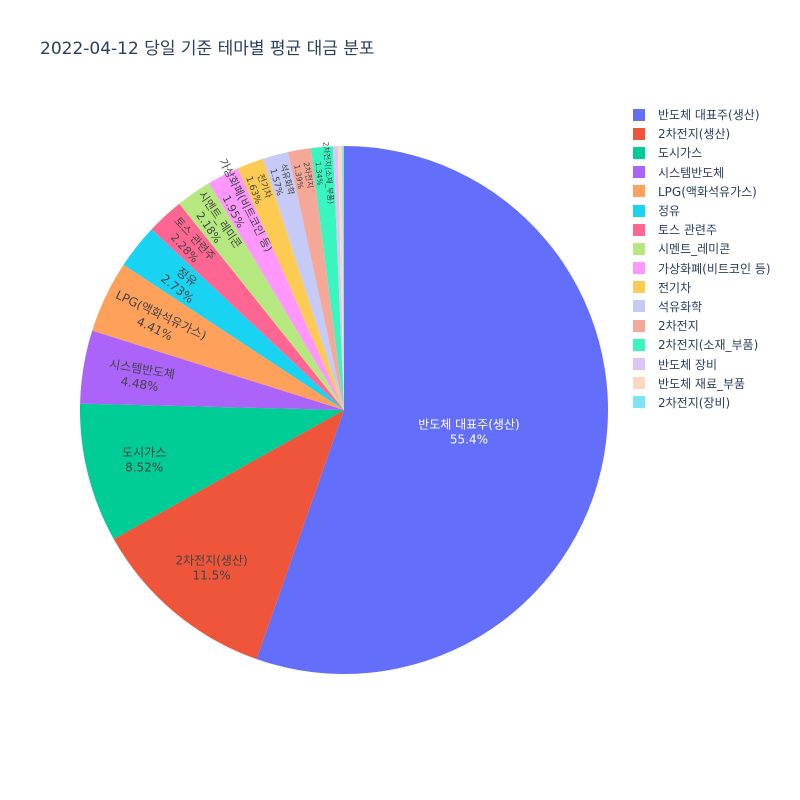 The height and width of the screenshot is (800, 800). I want to click on slice-label-0: 반도체 대표주(생산)55.4%, so click(469, 431).